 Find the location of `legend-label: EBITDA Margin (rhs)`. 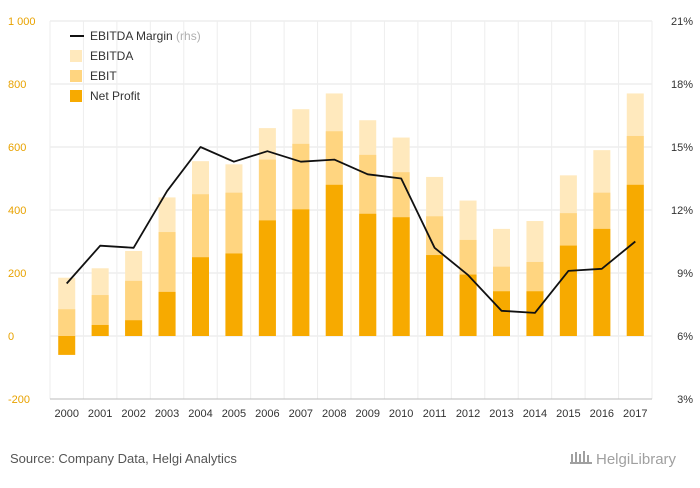

legend-label: EBITDA Margin (rhs) is located at coordinates (145, 36).